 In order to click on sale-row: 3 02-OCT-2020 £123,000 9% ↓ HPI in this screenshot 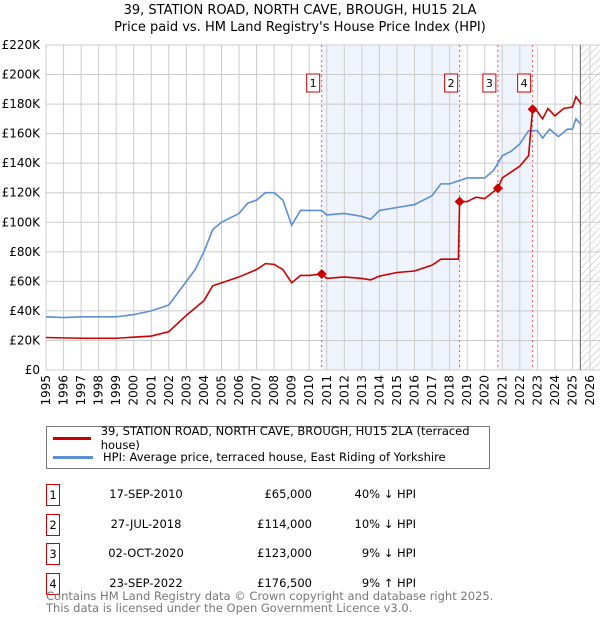, I will do `click(296, 554)`.